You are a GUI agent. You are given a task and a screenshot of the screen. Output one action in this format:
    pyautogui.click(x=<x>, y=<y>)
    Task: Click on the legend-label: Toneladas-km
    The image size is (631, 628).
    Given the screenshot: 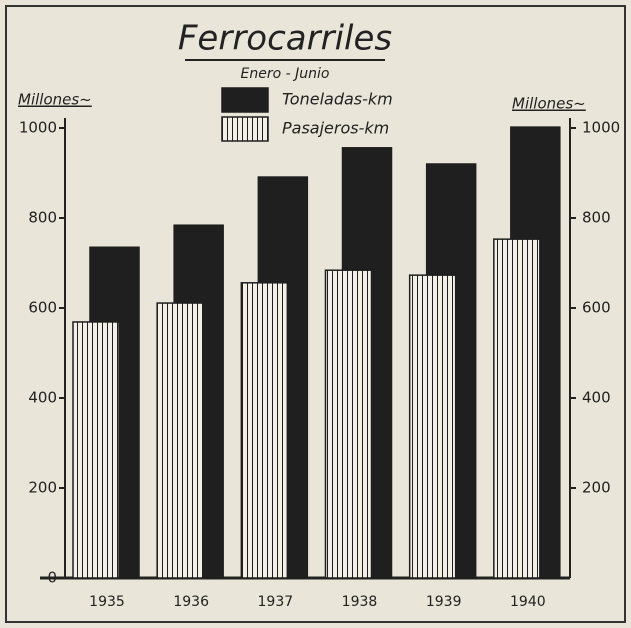 What is the action you would take?
    pyautogui.click(x=337, y=99)
    